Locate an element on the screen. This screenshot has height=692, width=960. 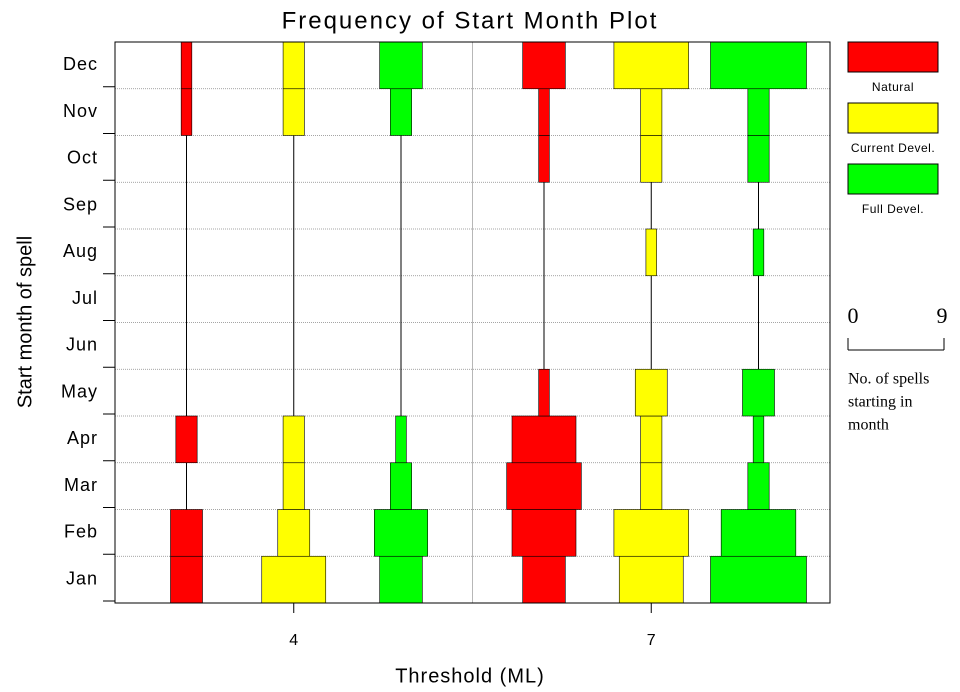
legend-label: Current Devel. is located at coordinates (893, 148).